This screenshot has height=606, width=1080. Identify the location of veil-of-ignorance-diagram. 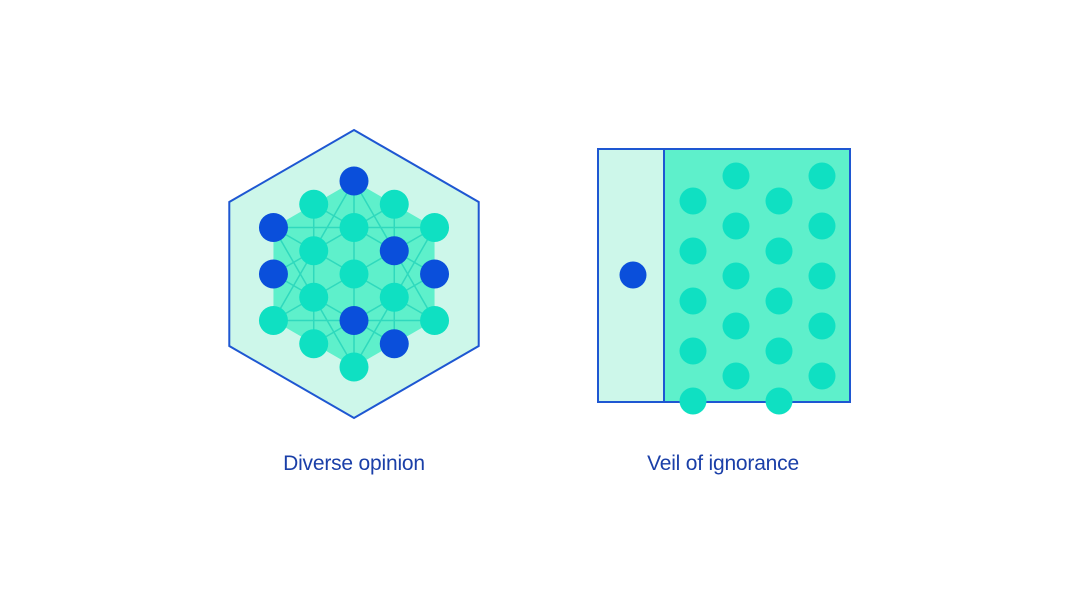
(724, 281).